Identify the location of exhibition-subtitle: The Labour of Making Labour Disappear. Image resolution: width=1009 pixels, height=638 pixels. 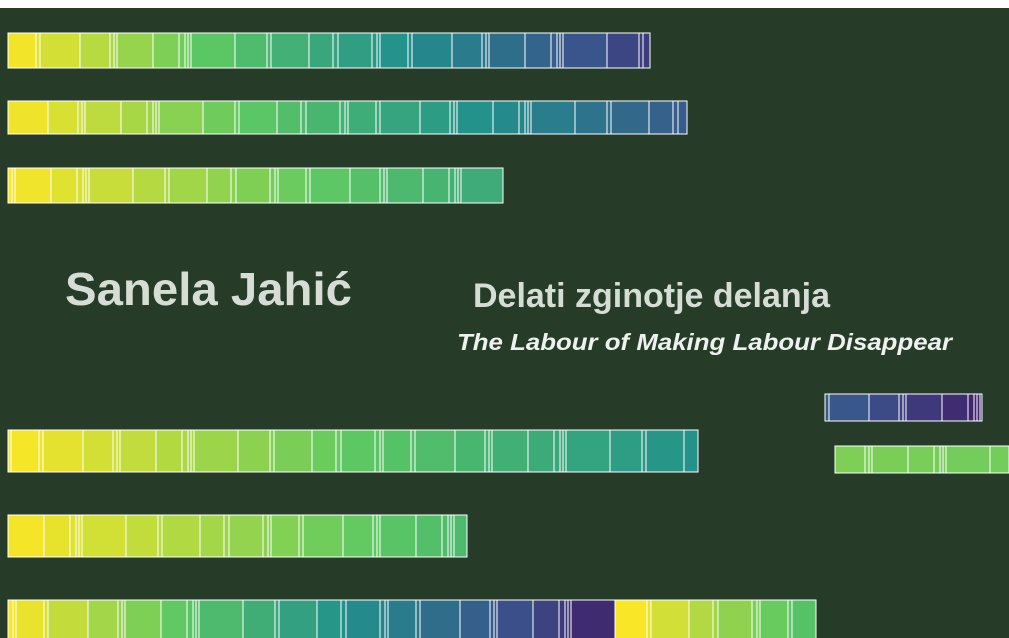
(705, 342).